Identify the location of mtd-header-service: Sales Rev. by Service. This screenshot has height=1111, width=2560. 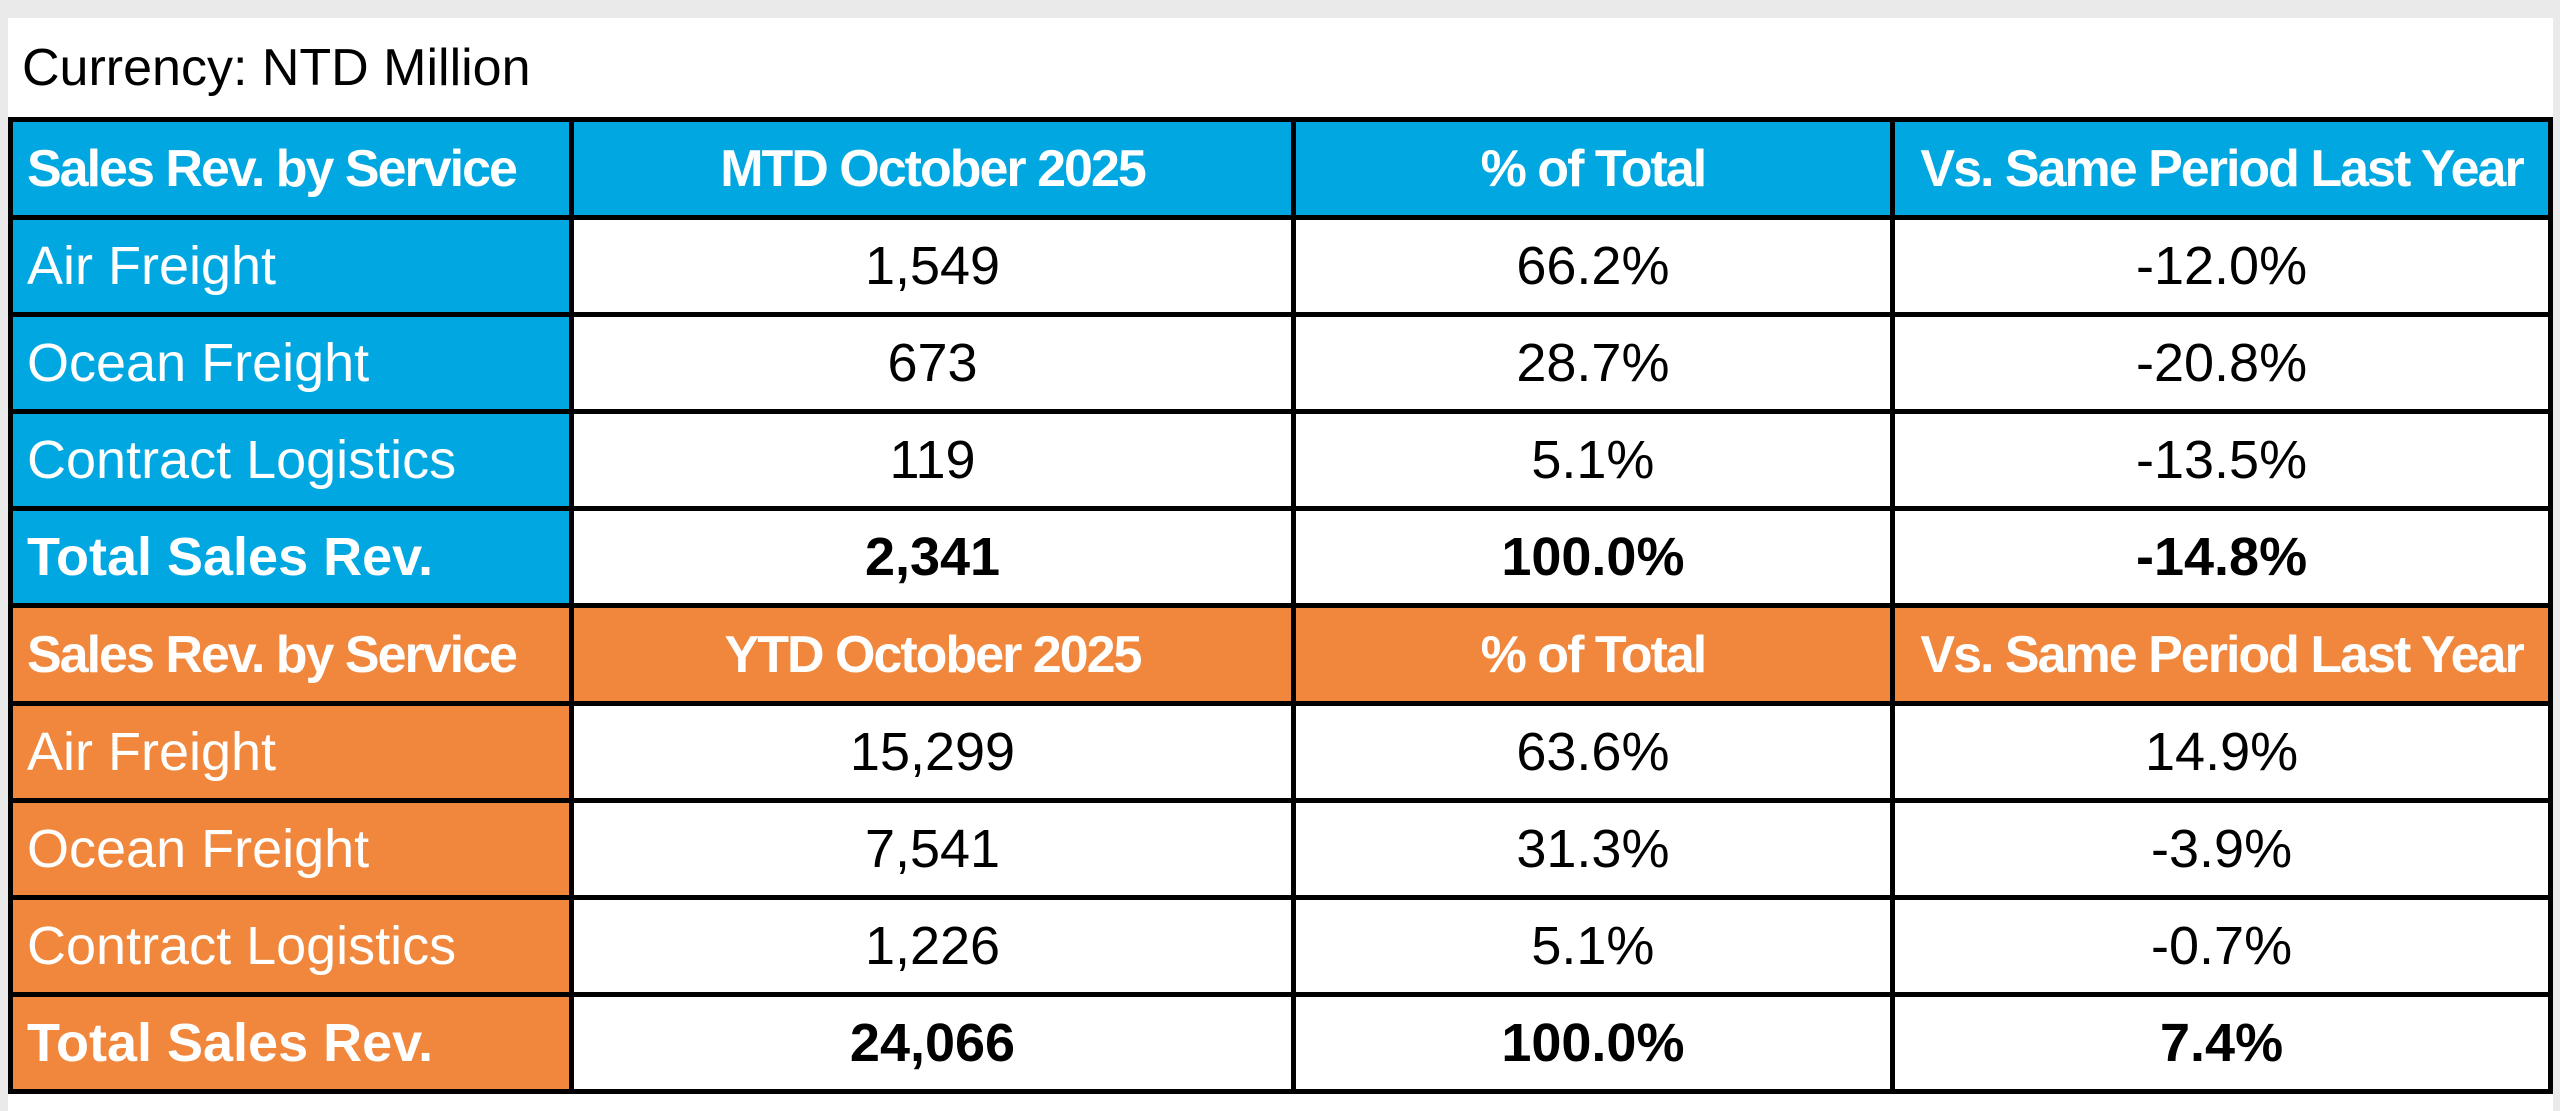
(291, 168).